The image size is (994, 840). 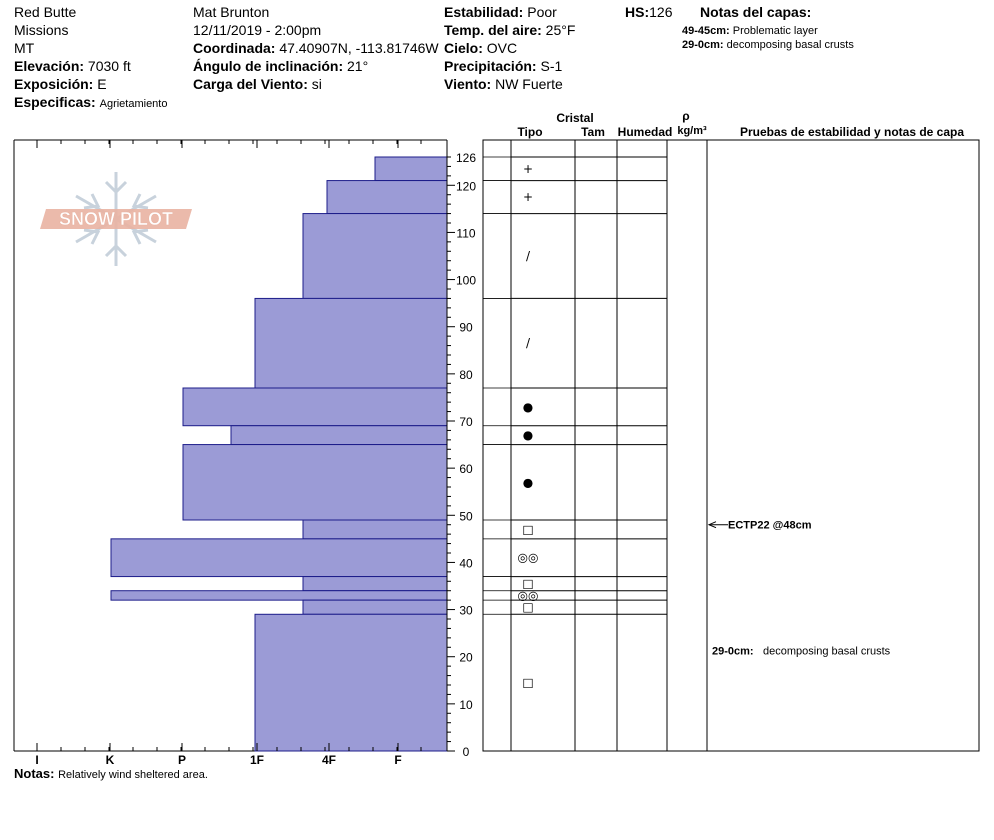 I want to click on air-temp-row: Temp. del aire: 25°F, so click(x=510, y=30).